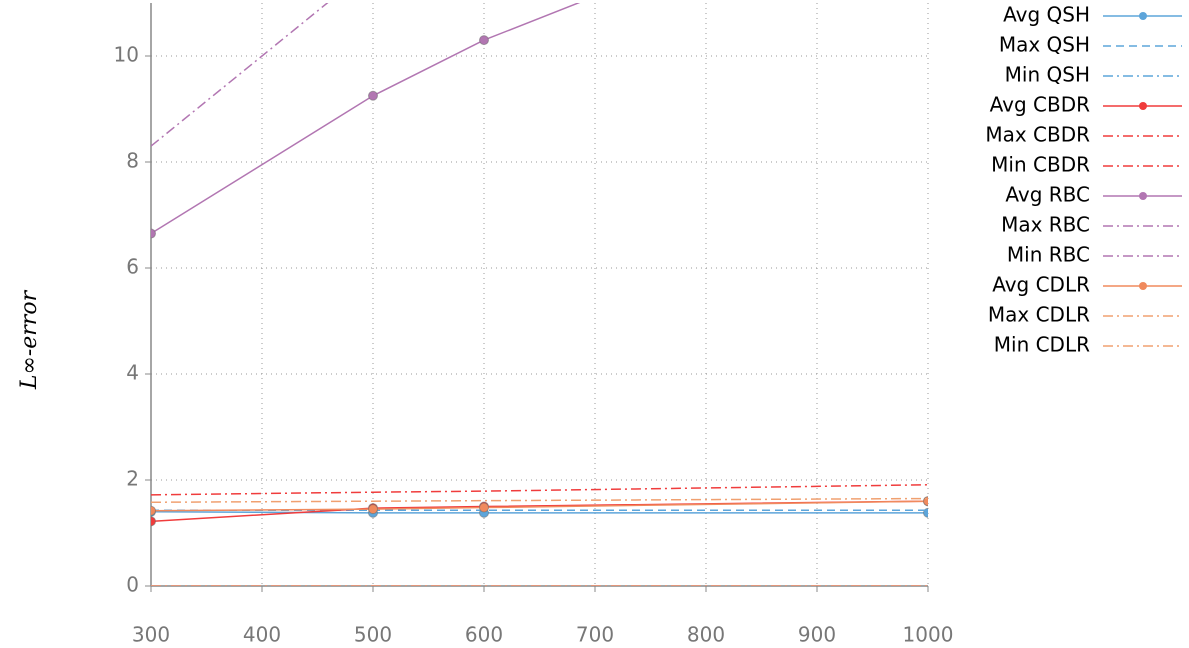 Image resolution: width=1189 pixels, height=648 pixels. Describe the element at coordinates (928, 635) in the screenshot. I see `x-tick-label: 1000` at that location.